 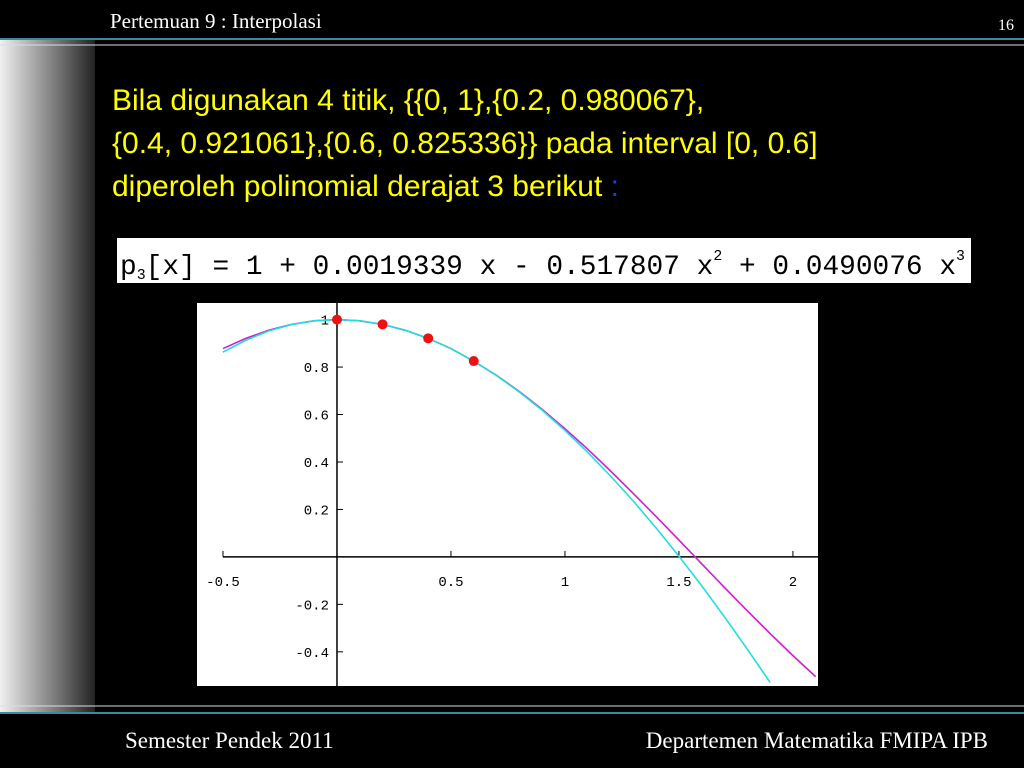 What do you see at coordinates (960, 256) in the screenshot?
I see `formula-sup: 3` at bounding box center [960, 256].